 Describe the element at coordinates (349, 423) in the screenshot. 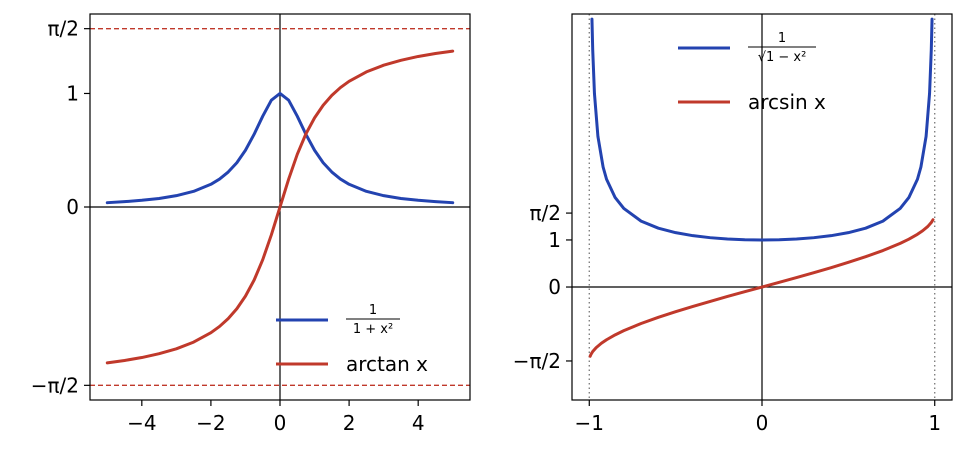

I see `x-tick-label: 2` at that location.